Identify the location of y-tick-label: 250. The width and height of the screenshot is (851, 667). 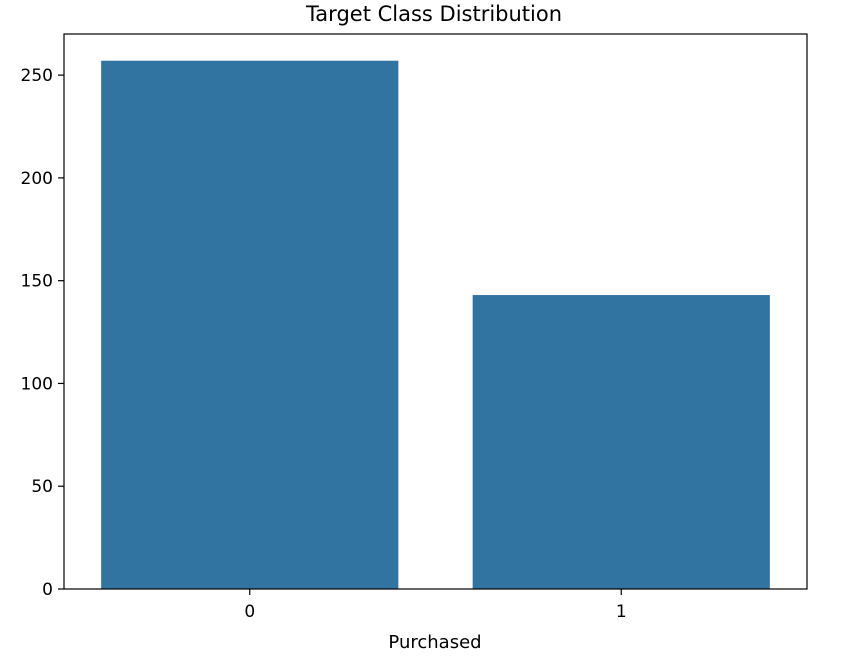
(37, 76).